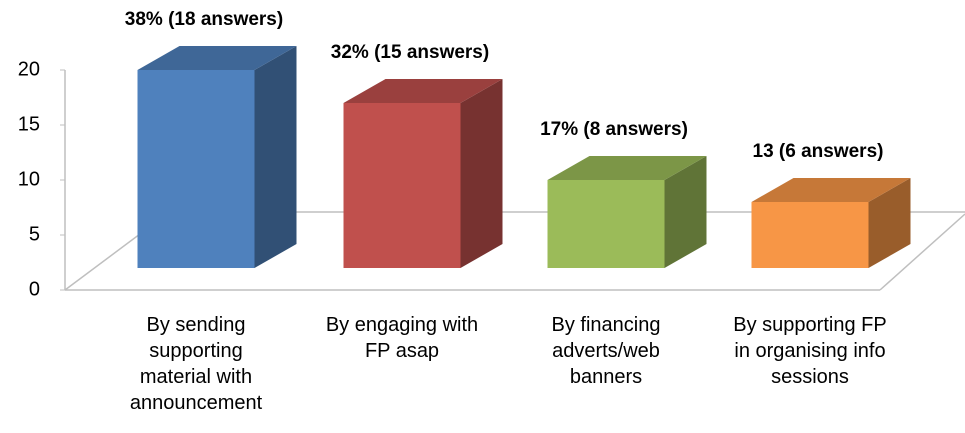 The image size is (965, 433). I want to click on y-tick-label: 5, so click(34, 234).